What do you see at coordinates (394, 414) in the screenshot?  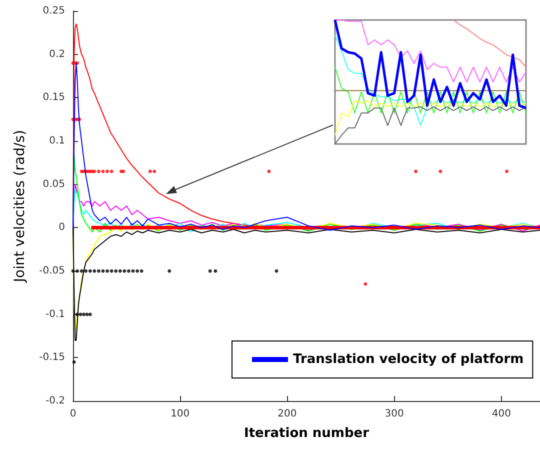 I see `x-tick-label: 300` at bounding box center [394, 414].